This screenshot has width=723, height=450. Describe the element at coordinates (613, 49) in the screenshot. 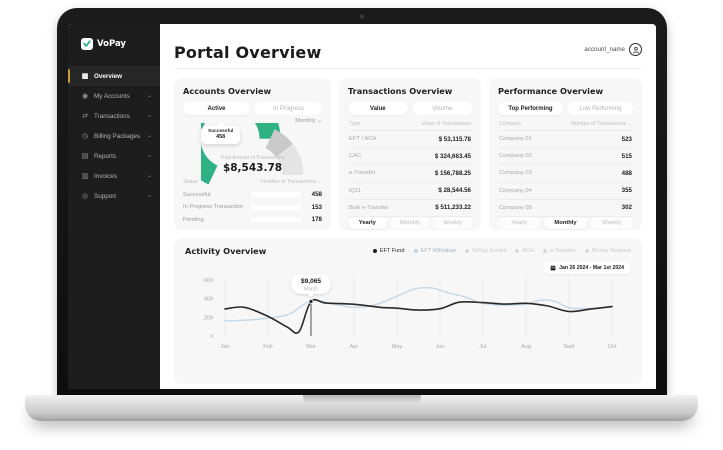

I see `account-chip: account_name` at that location.